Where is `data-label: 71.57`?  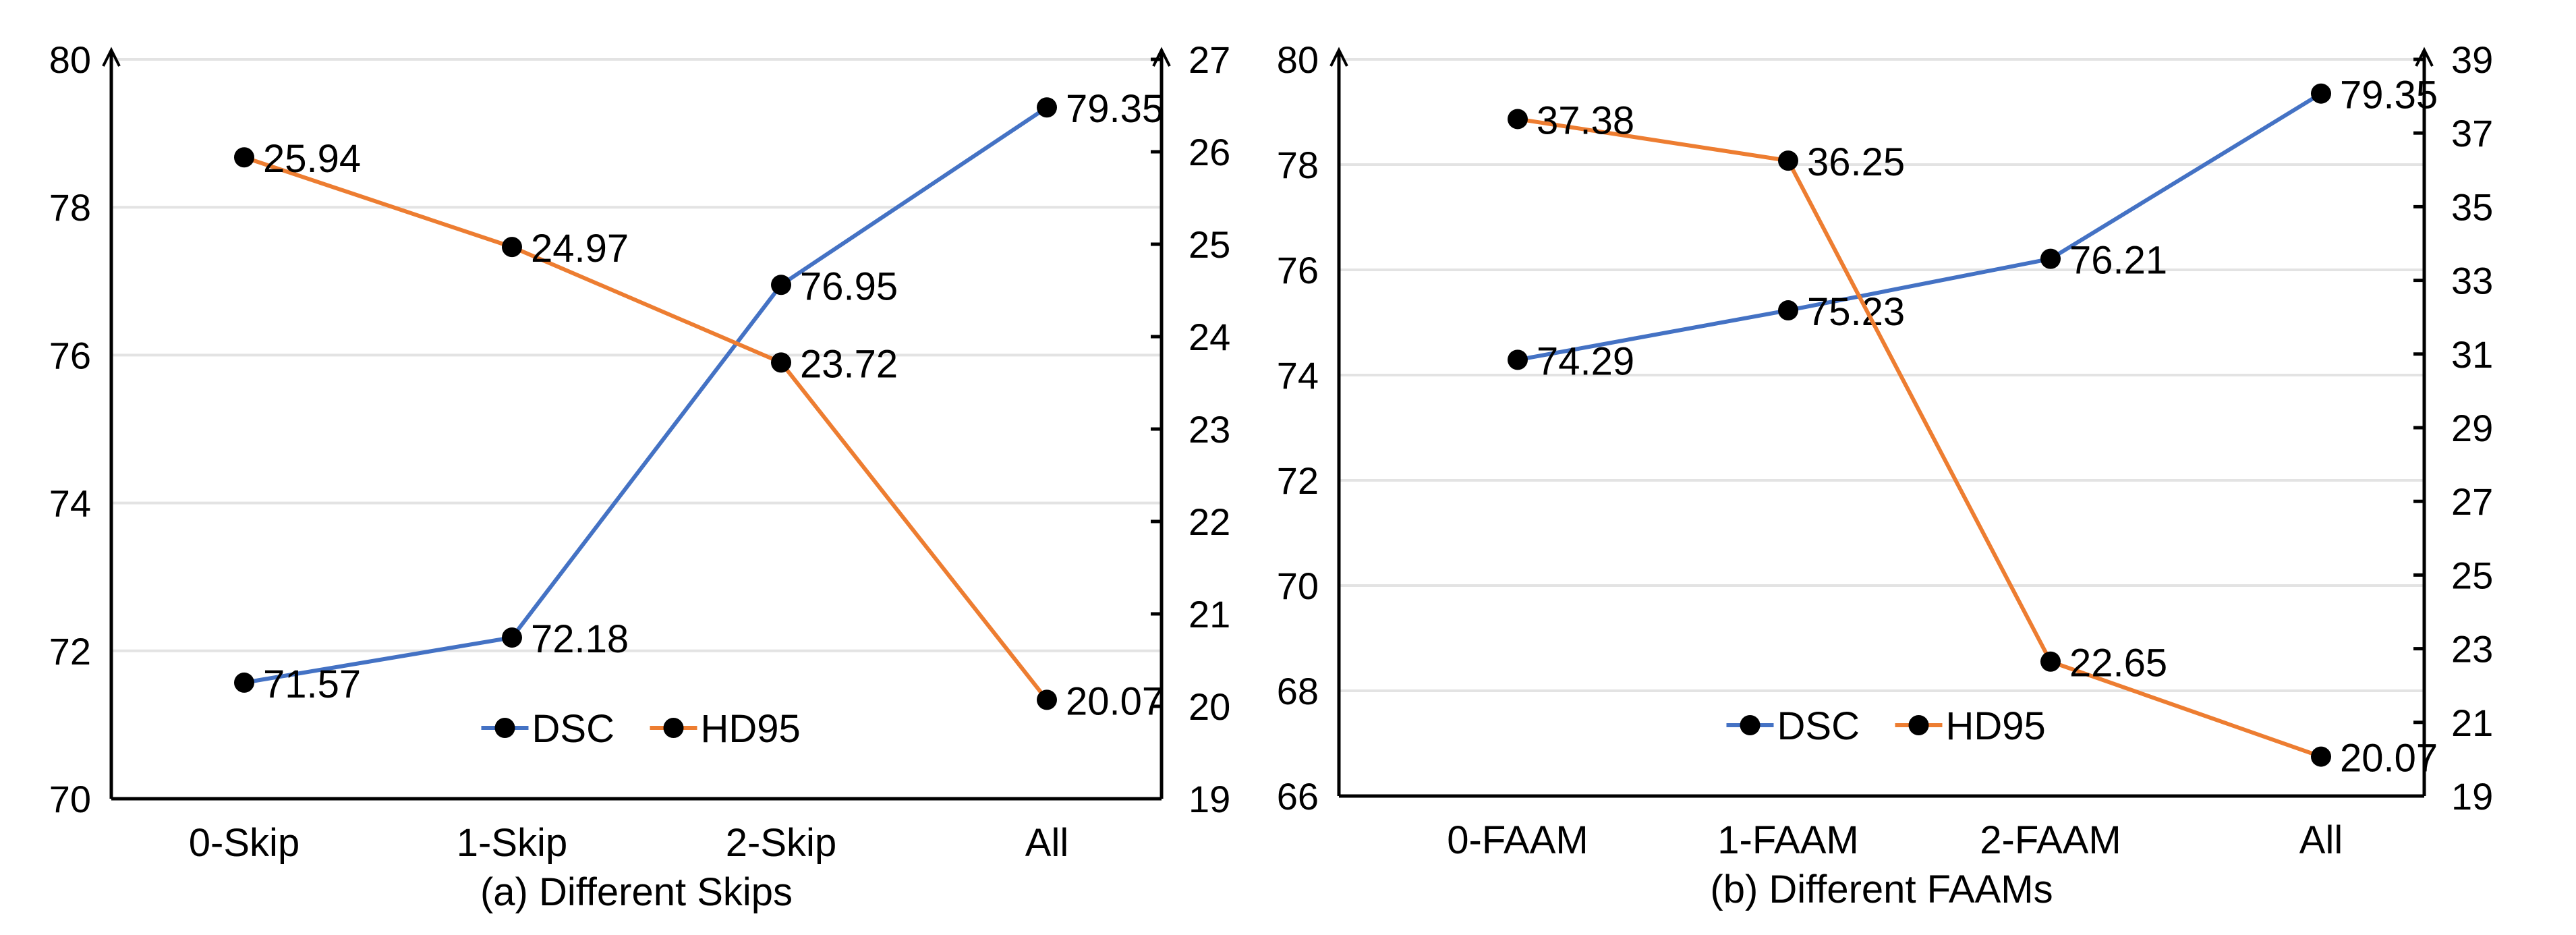
data-label: 71.57 is located at coordinates (312, 684).